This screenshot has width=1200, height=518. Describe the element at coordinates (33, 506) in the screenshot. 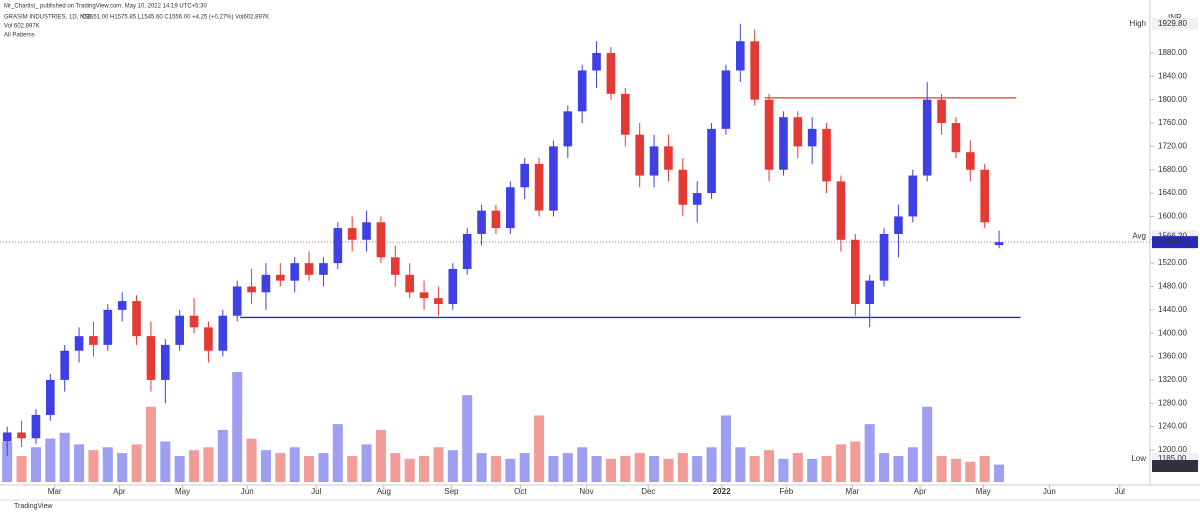

I see `footer: TradingView` at that location.